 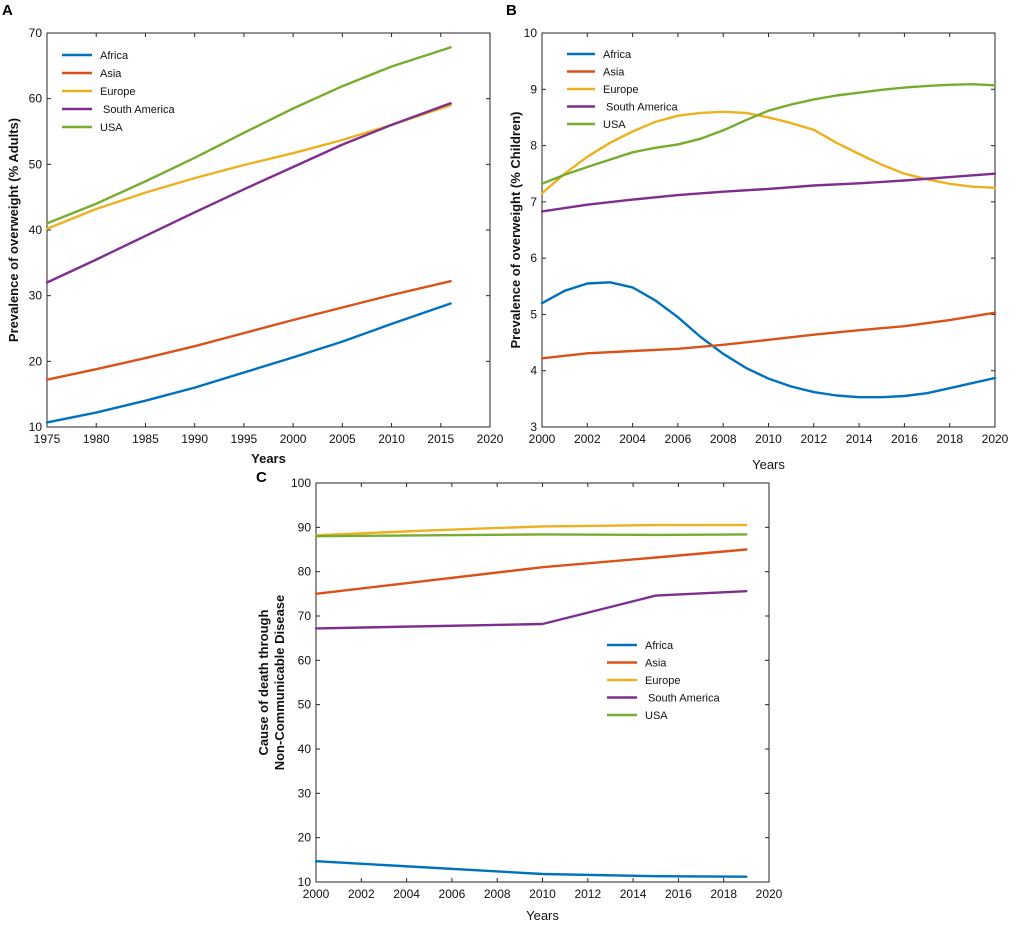 I want to click on x-tick-label: 2018, so click(x=723, y=894).